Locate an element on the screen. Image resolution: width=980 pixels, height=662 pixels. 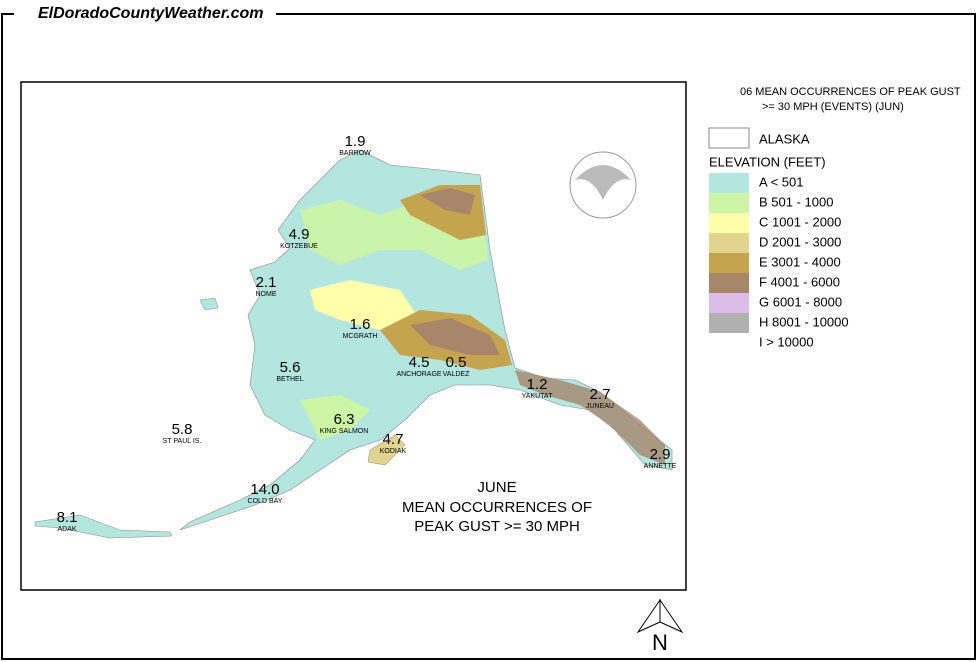
north-arrow: N is located at coordinates (660, 626).